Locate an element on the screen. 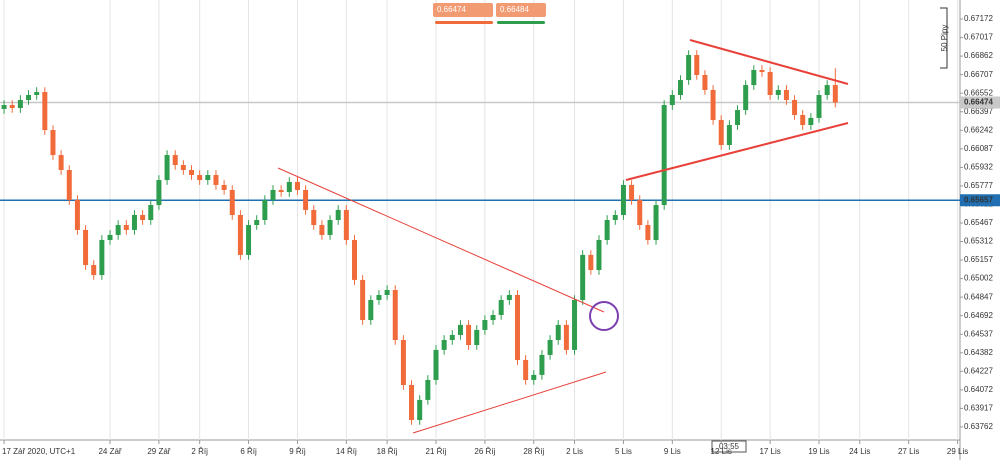 This screenshot has height=460, width=1000. scale-bracket is located at coordinates (944, 38).